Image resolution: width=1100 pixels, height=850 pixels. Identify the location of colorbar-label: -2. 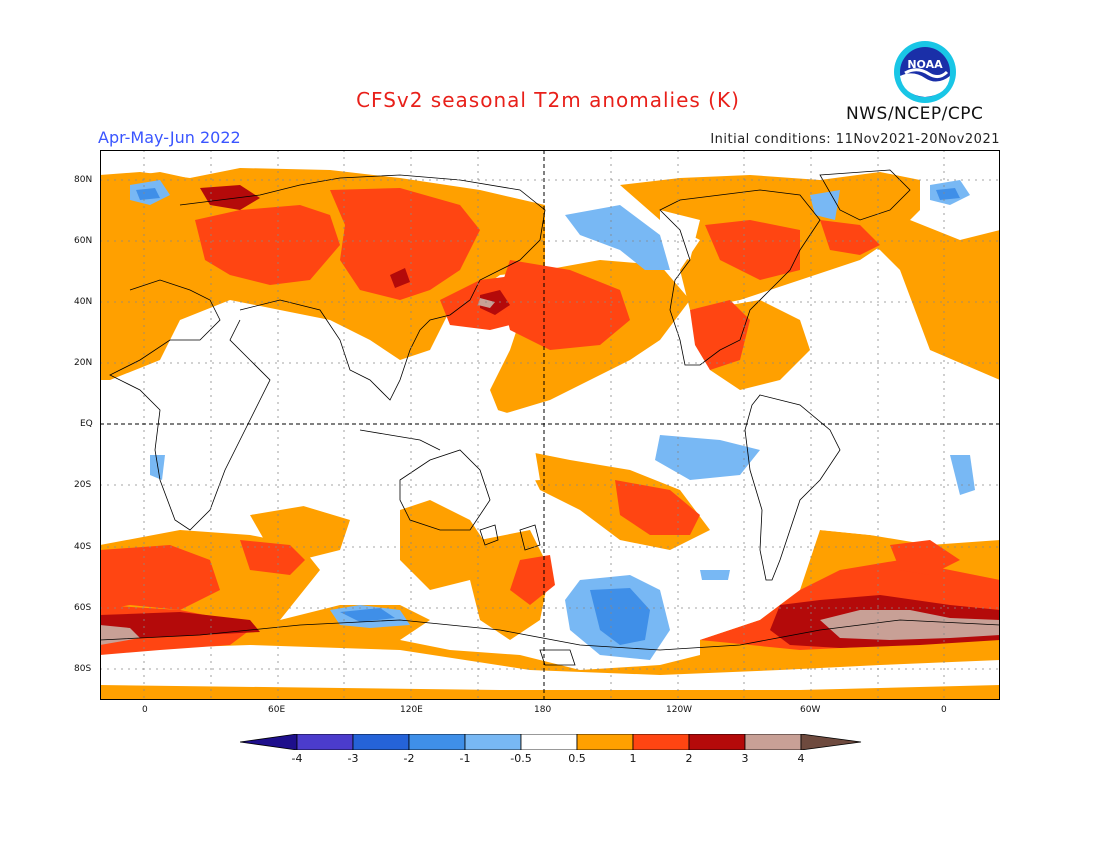
(409, 758).